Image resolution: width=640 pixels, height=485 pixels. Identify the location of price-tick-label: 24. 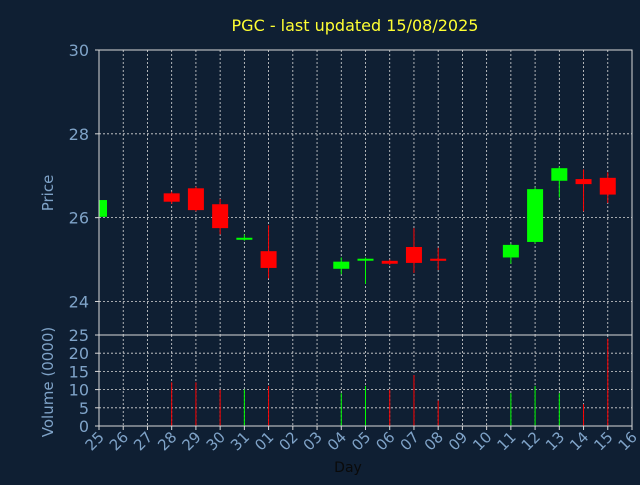
(79, 301).